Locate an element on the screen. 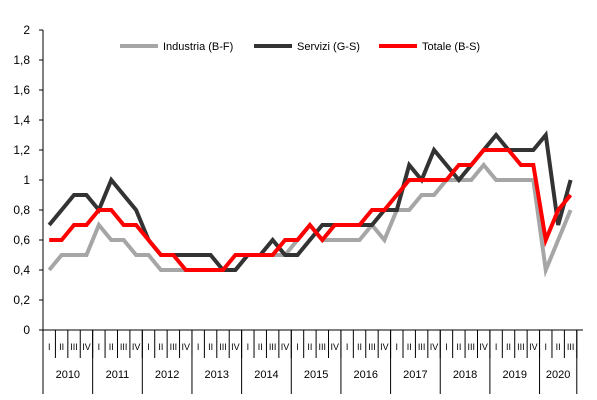 The width and height of the screenshot is (597, 400). y-axis: 0 0,2 0,4 0,6 0,8 1 1,2 1,4 1,6 1,8 2 is located at coordinates (28, 180).